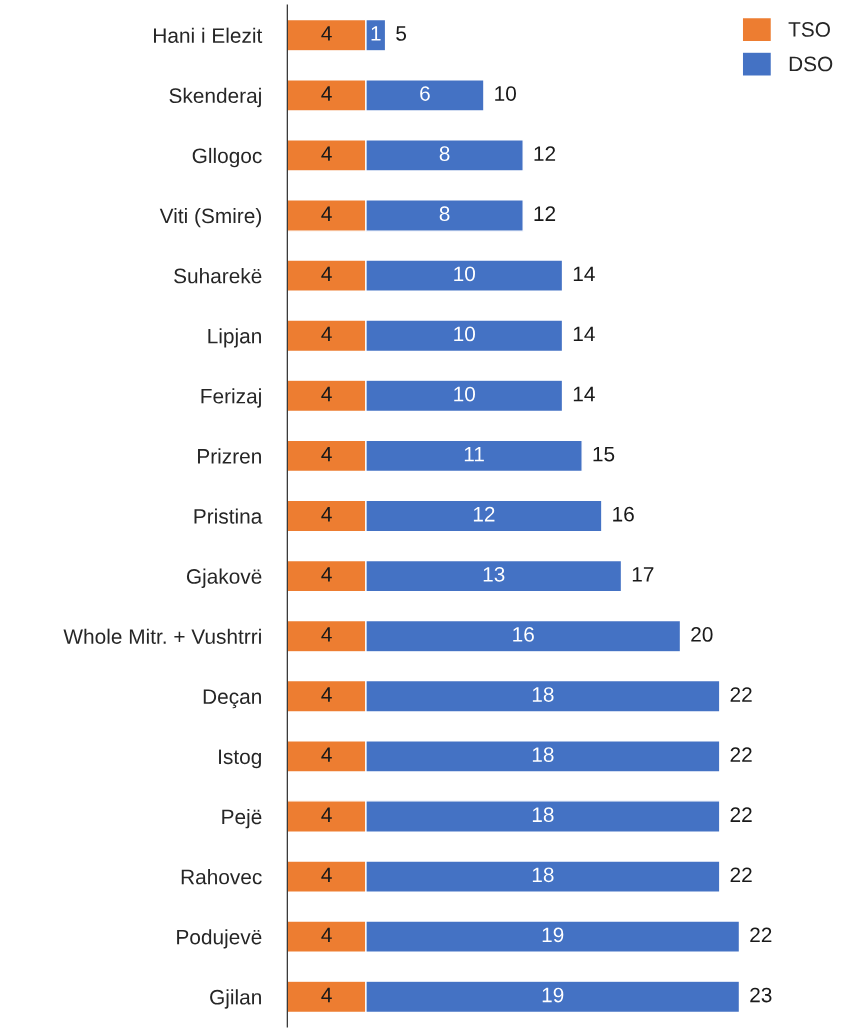  What do you see at coordinates (229, 456) in the screenshot?
I see `y-tick-label: Prizren` at bounding box center [229, 456].